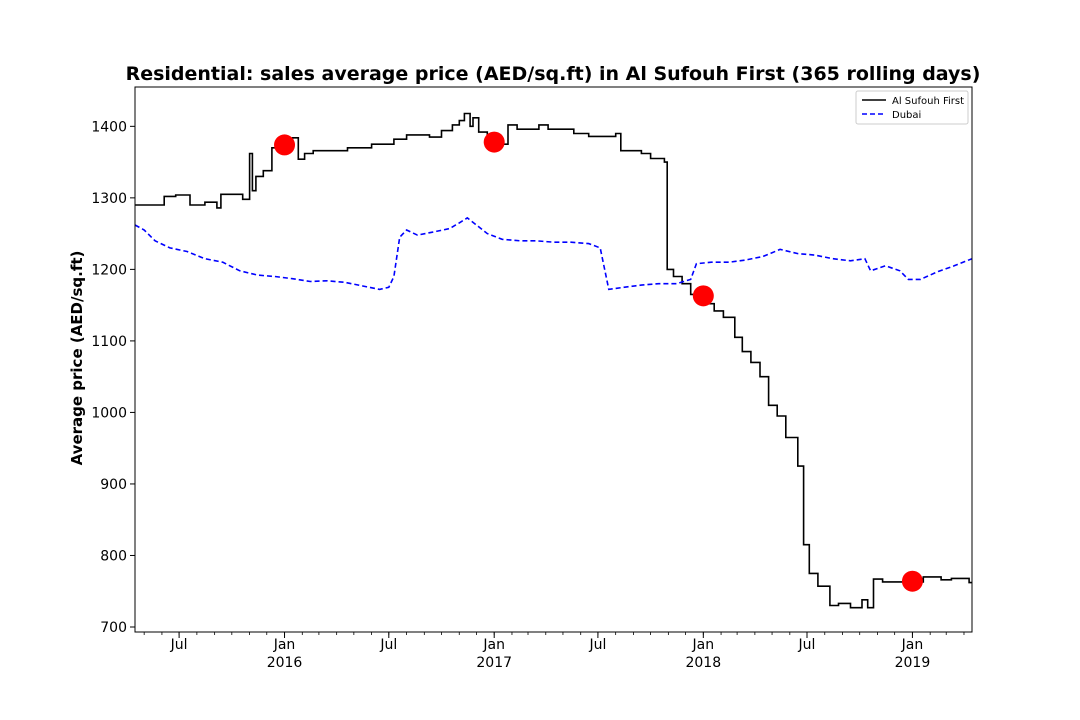 This screenshot has height=720, width=1080. I want to click on x-tick-year-label: 2016, so click(285, 663).